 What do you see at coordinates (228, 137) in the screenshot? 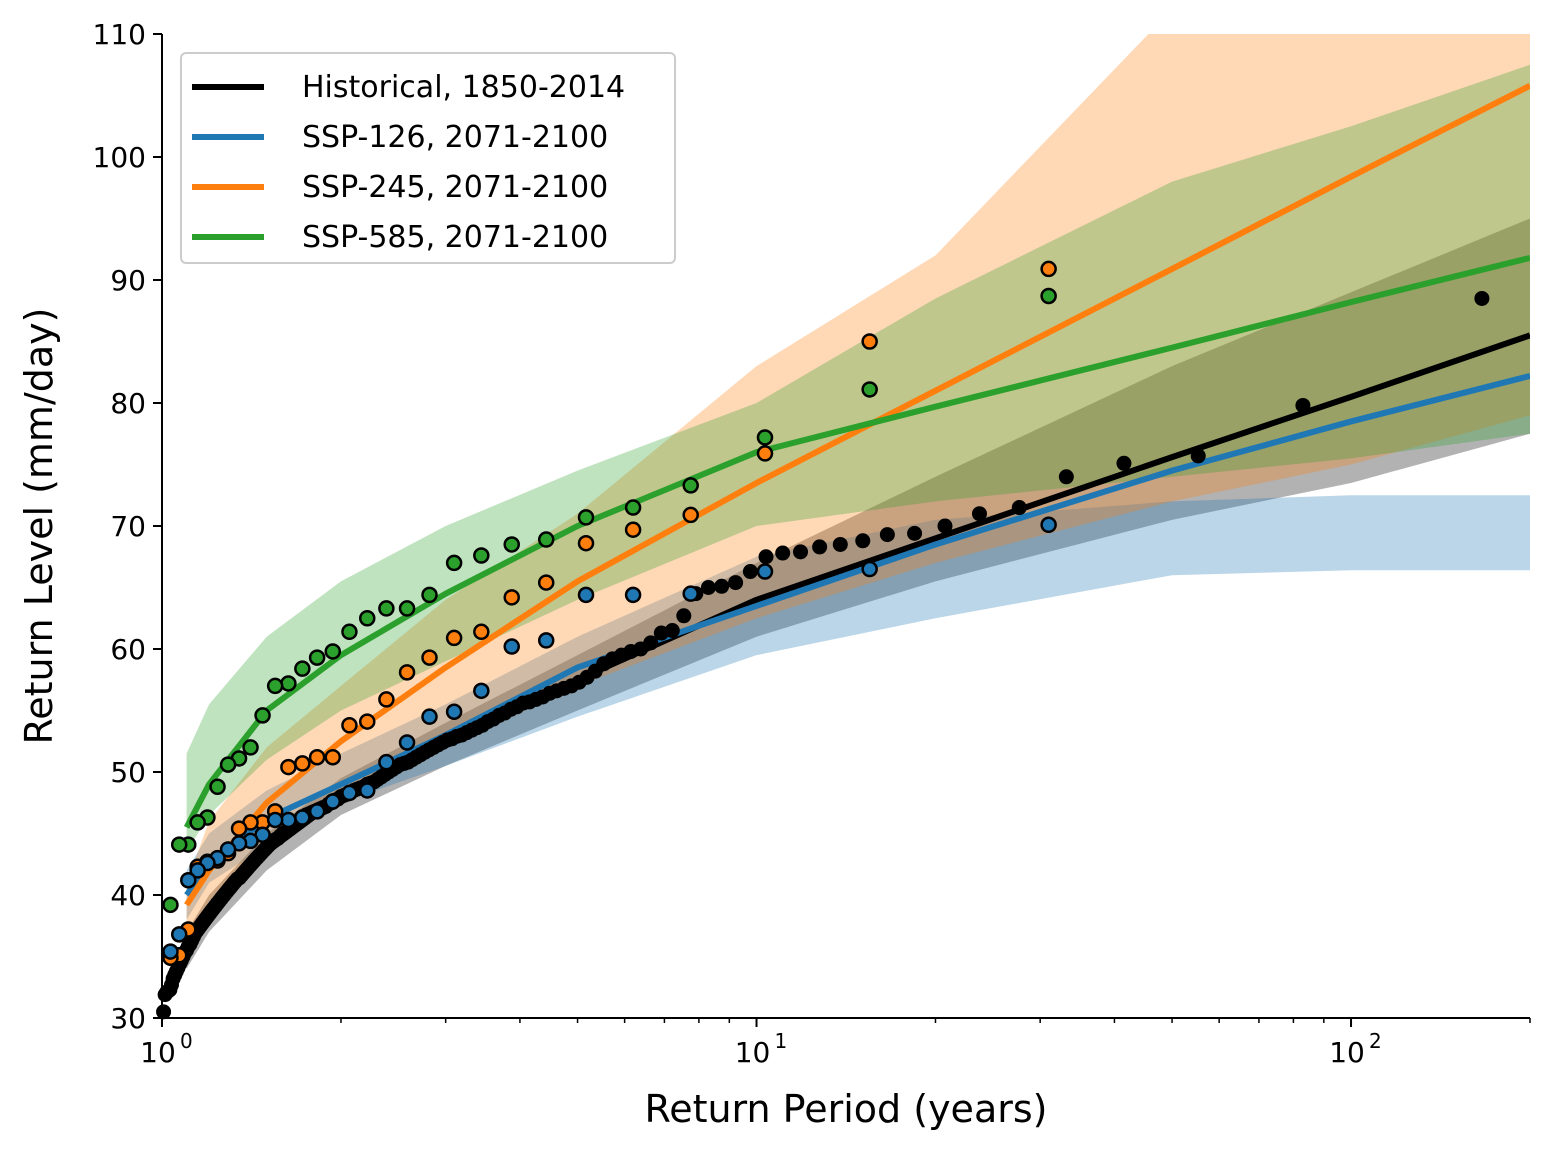
I see `legend-swatch-ssp126` at bounding box center [228, 137].